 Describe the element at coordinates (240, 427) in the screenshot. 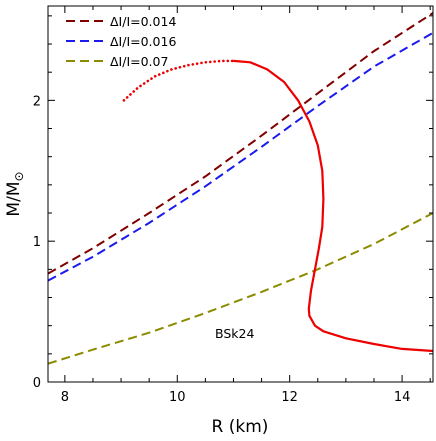

I see `x-axis-title: R (km)` at that location.